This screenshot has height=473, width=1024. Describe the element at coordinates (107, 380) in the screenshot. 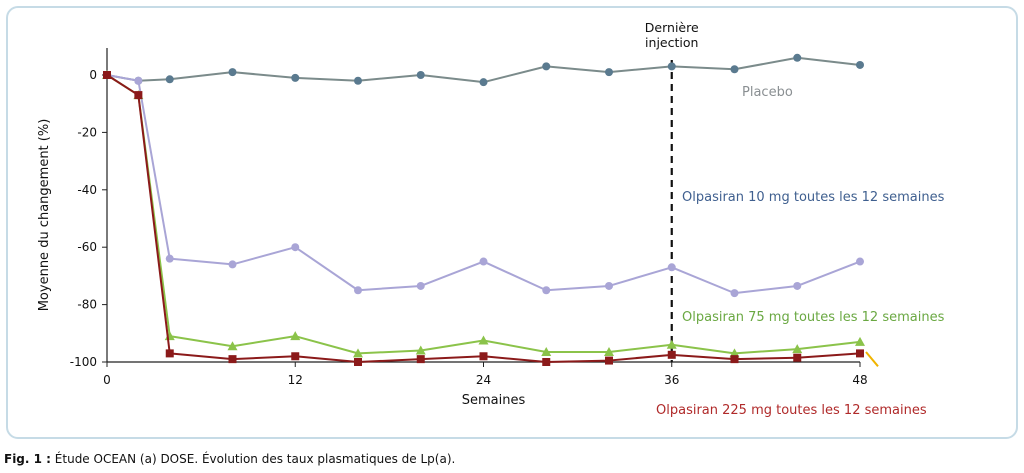

I see `x-tick-label: 0` at that location.